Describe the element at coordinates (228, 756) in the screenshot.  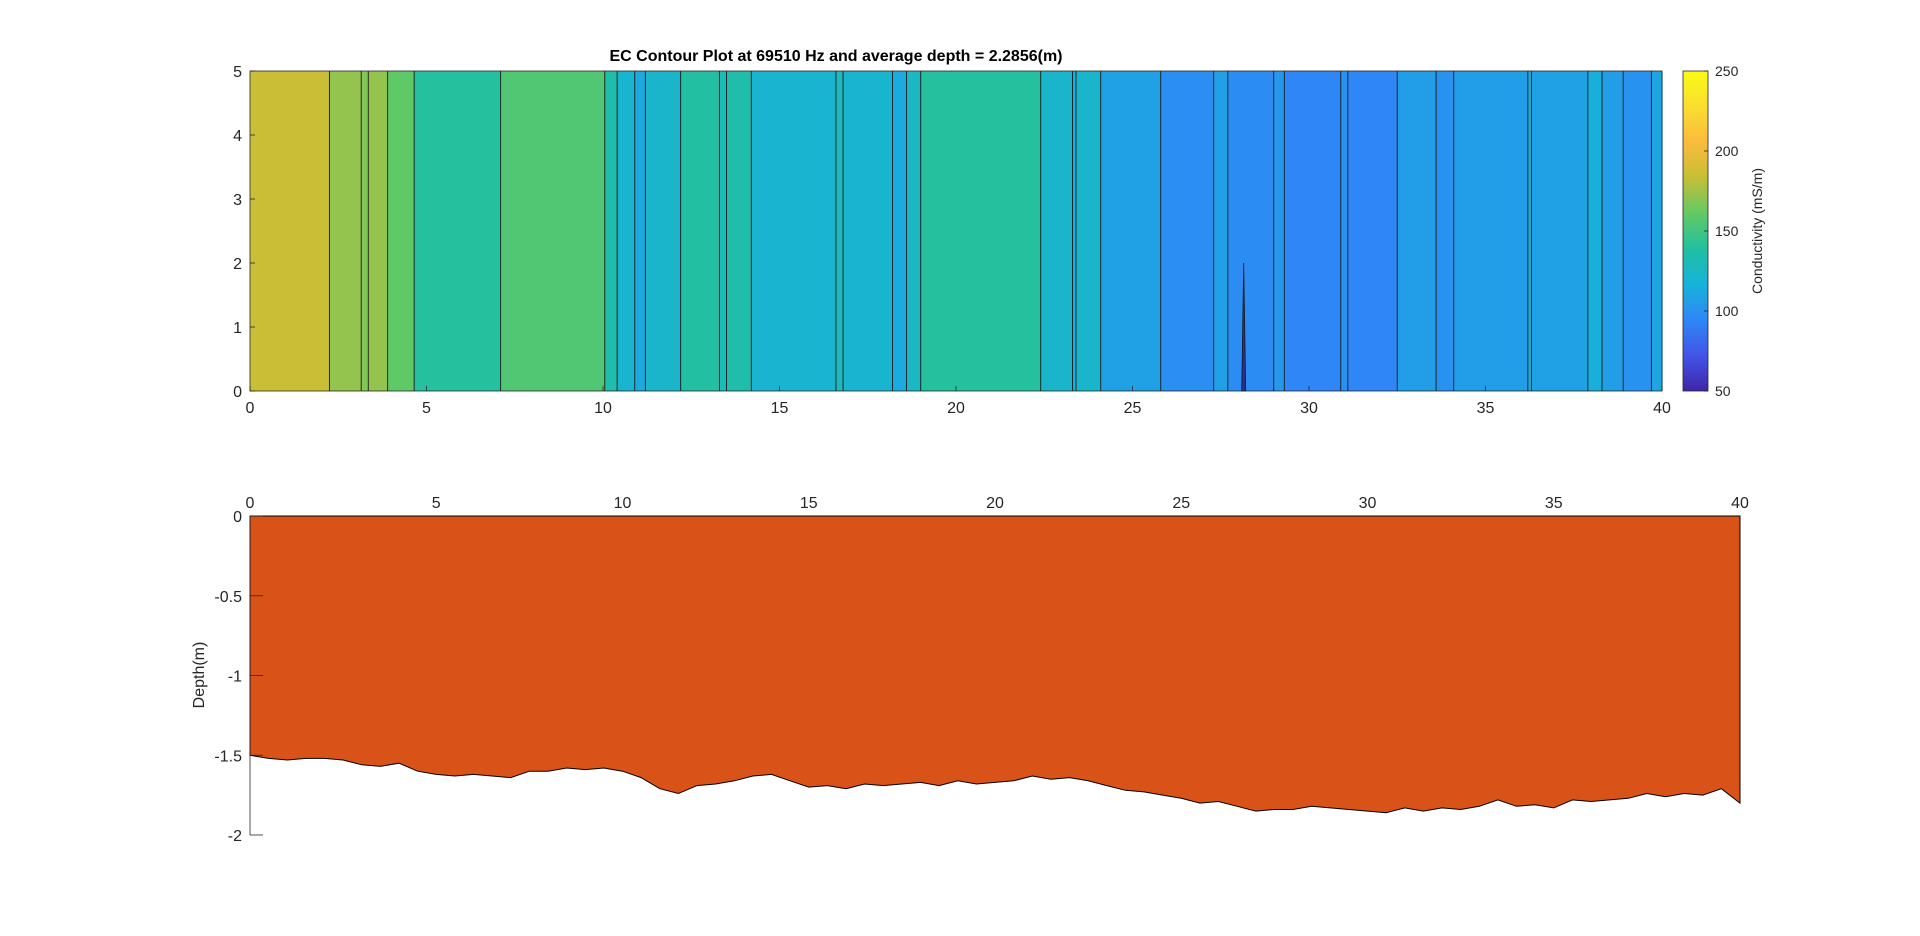
I see `y-tick-label: -1.5` at that location.